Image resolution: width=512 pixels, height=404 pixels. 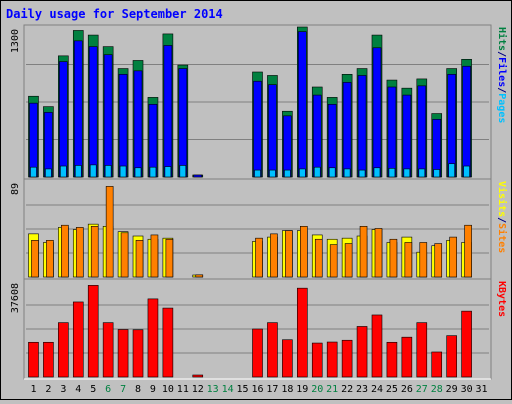 I want to click on x-tick-label-day-11: 11, so click(x=183, y=389).